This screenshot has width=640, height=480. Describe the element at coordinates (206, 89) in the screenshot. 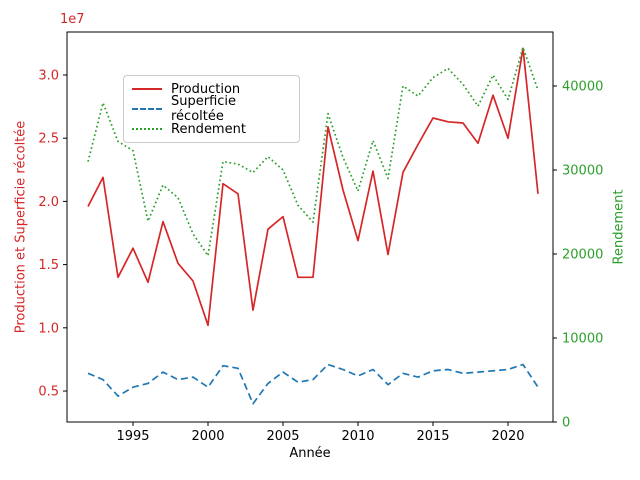

I see `legend-label-production: Production` at that location.